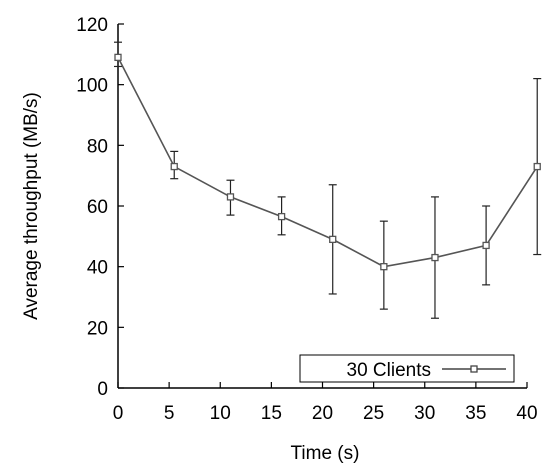 The image size is (553, 468). Describe the element at coordinates (97, 328) in the screenshot. I see `y-tick-label: 20` at that location.